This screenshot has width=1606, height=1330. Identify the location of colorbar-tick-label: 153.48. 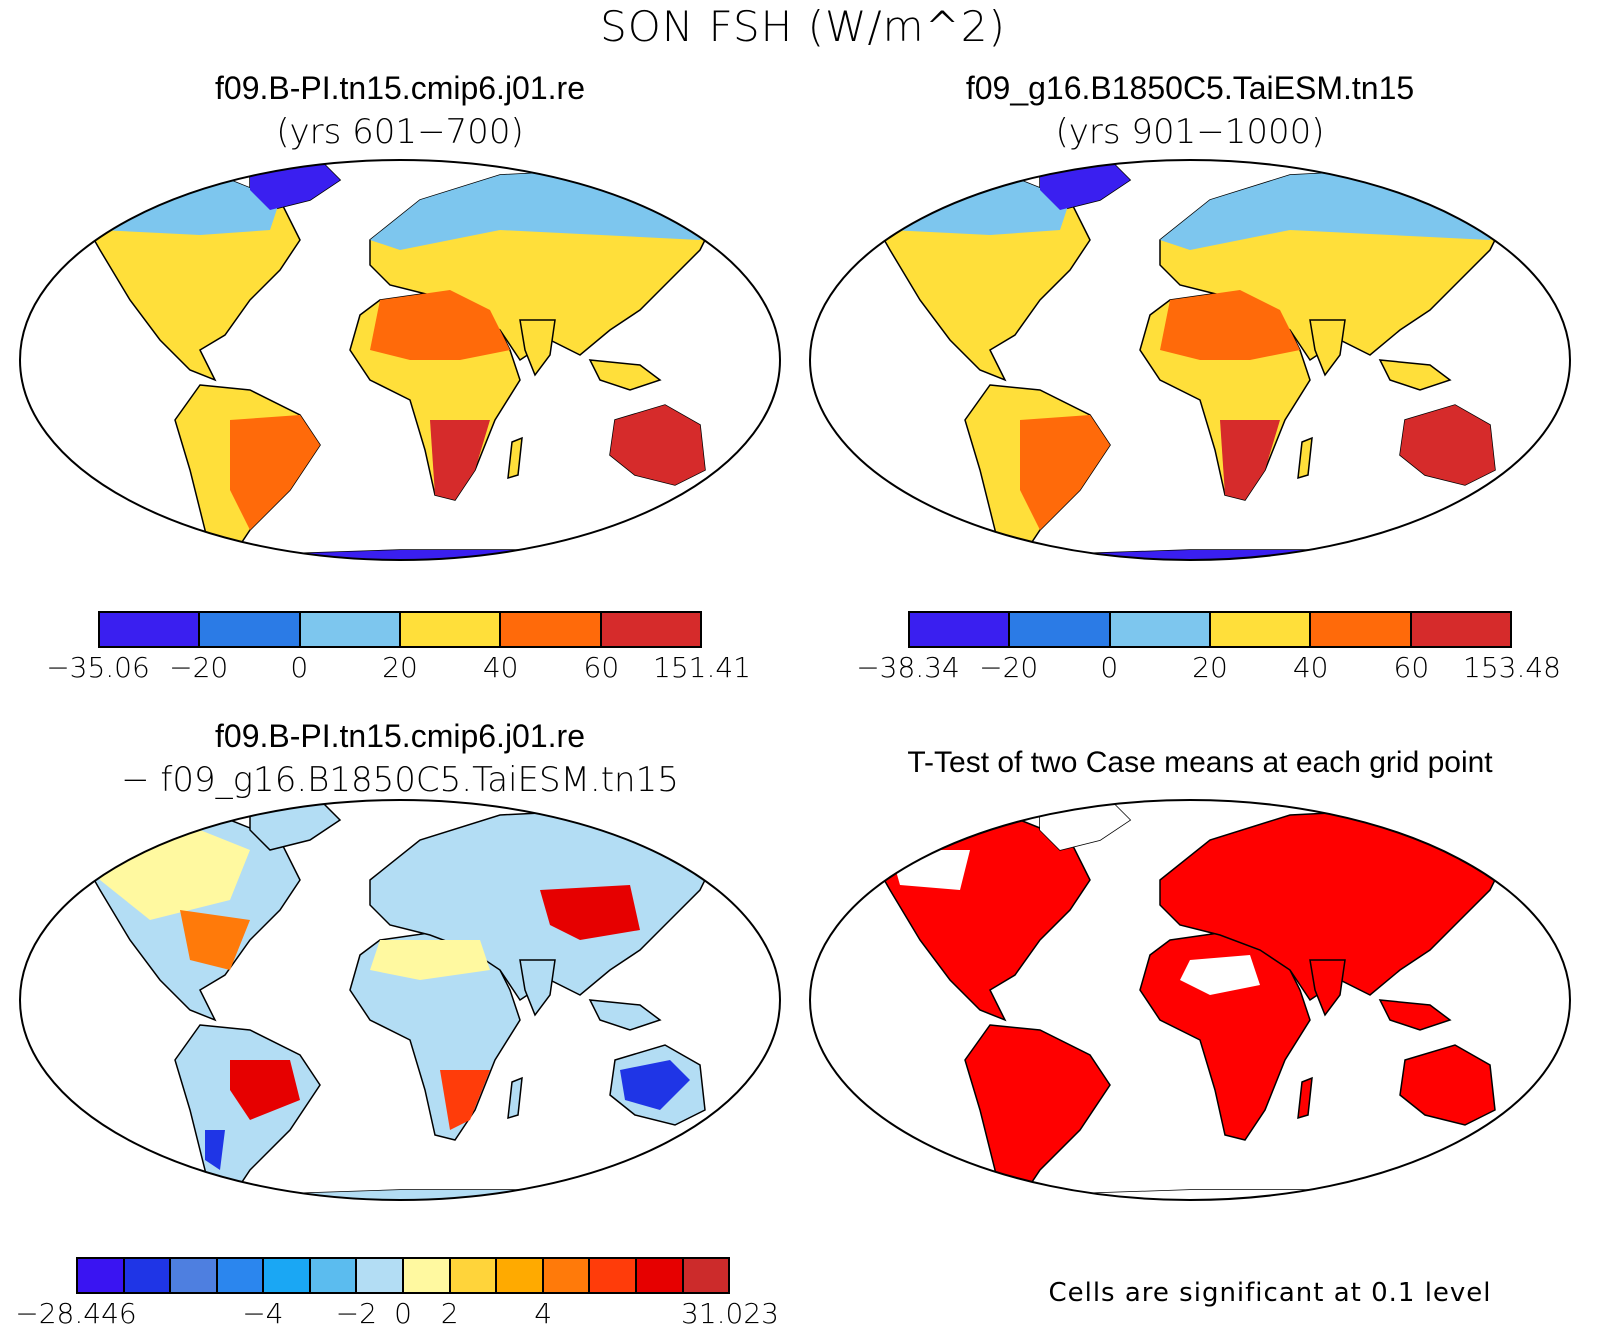
(1512, 667).